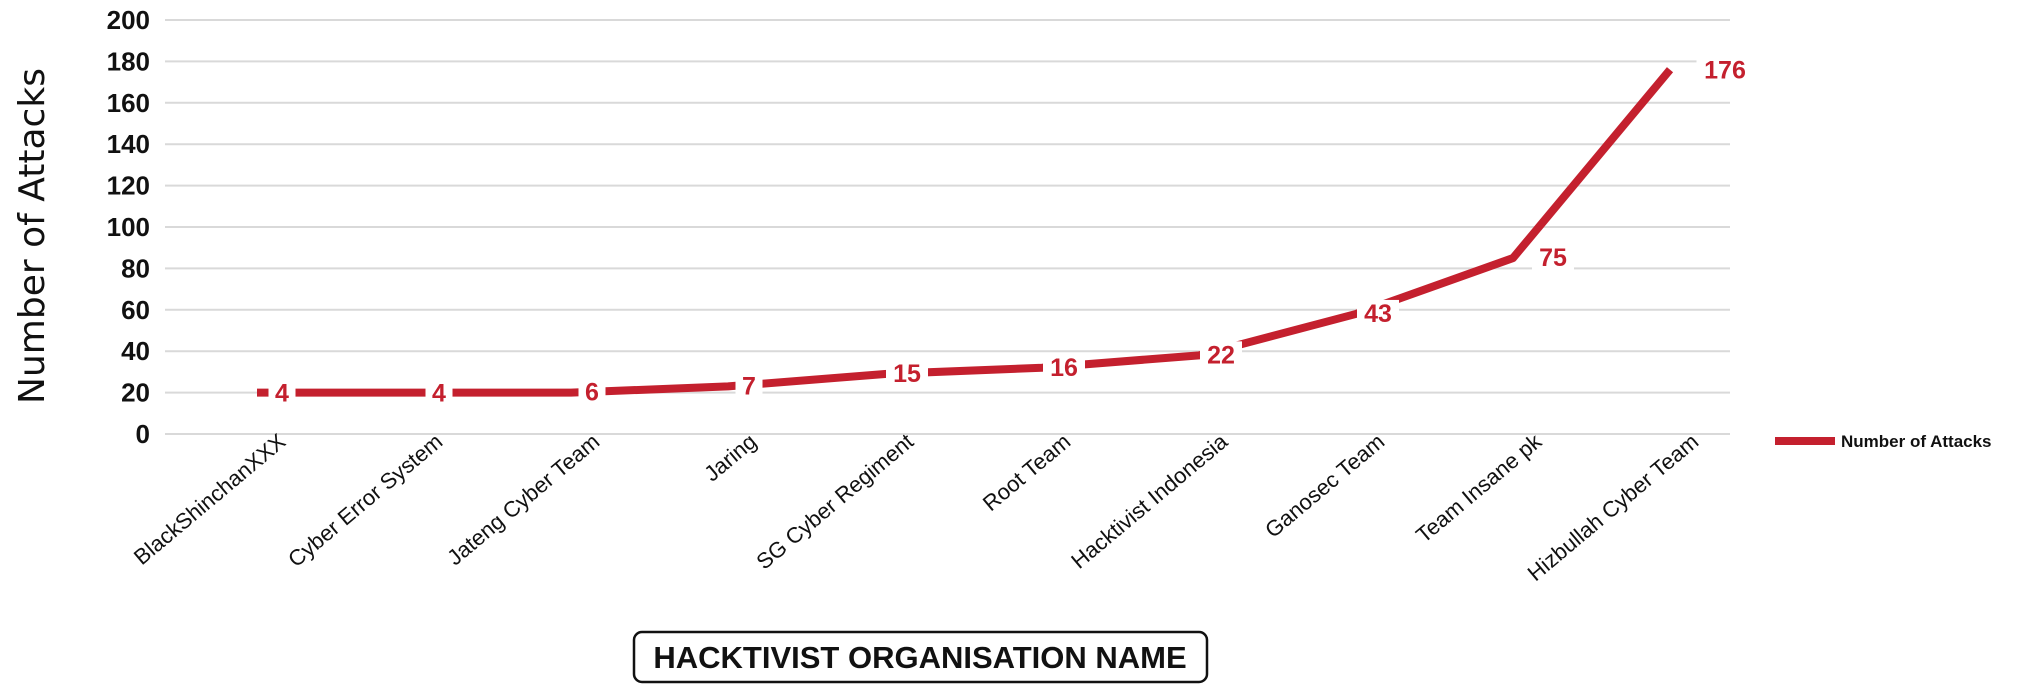 This screenshot has width=2020, height=684. I want to click on x-tick-label: Root Team, so click(1026, 472).